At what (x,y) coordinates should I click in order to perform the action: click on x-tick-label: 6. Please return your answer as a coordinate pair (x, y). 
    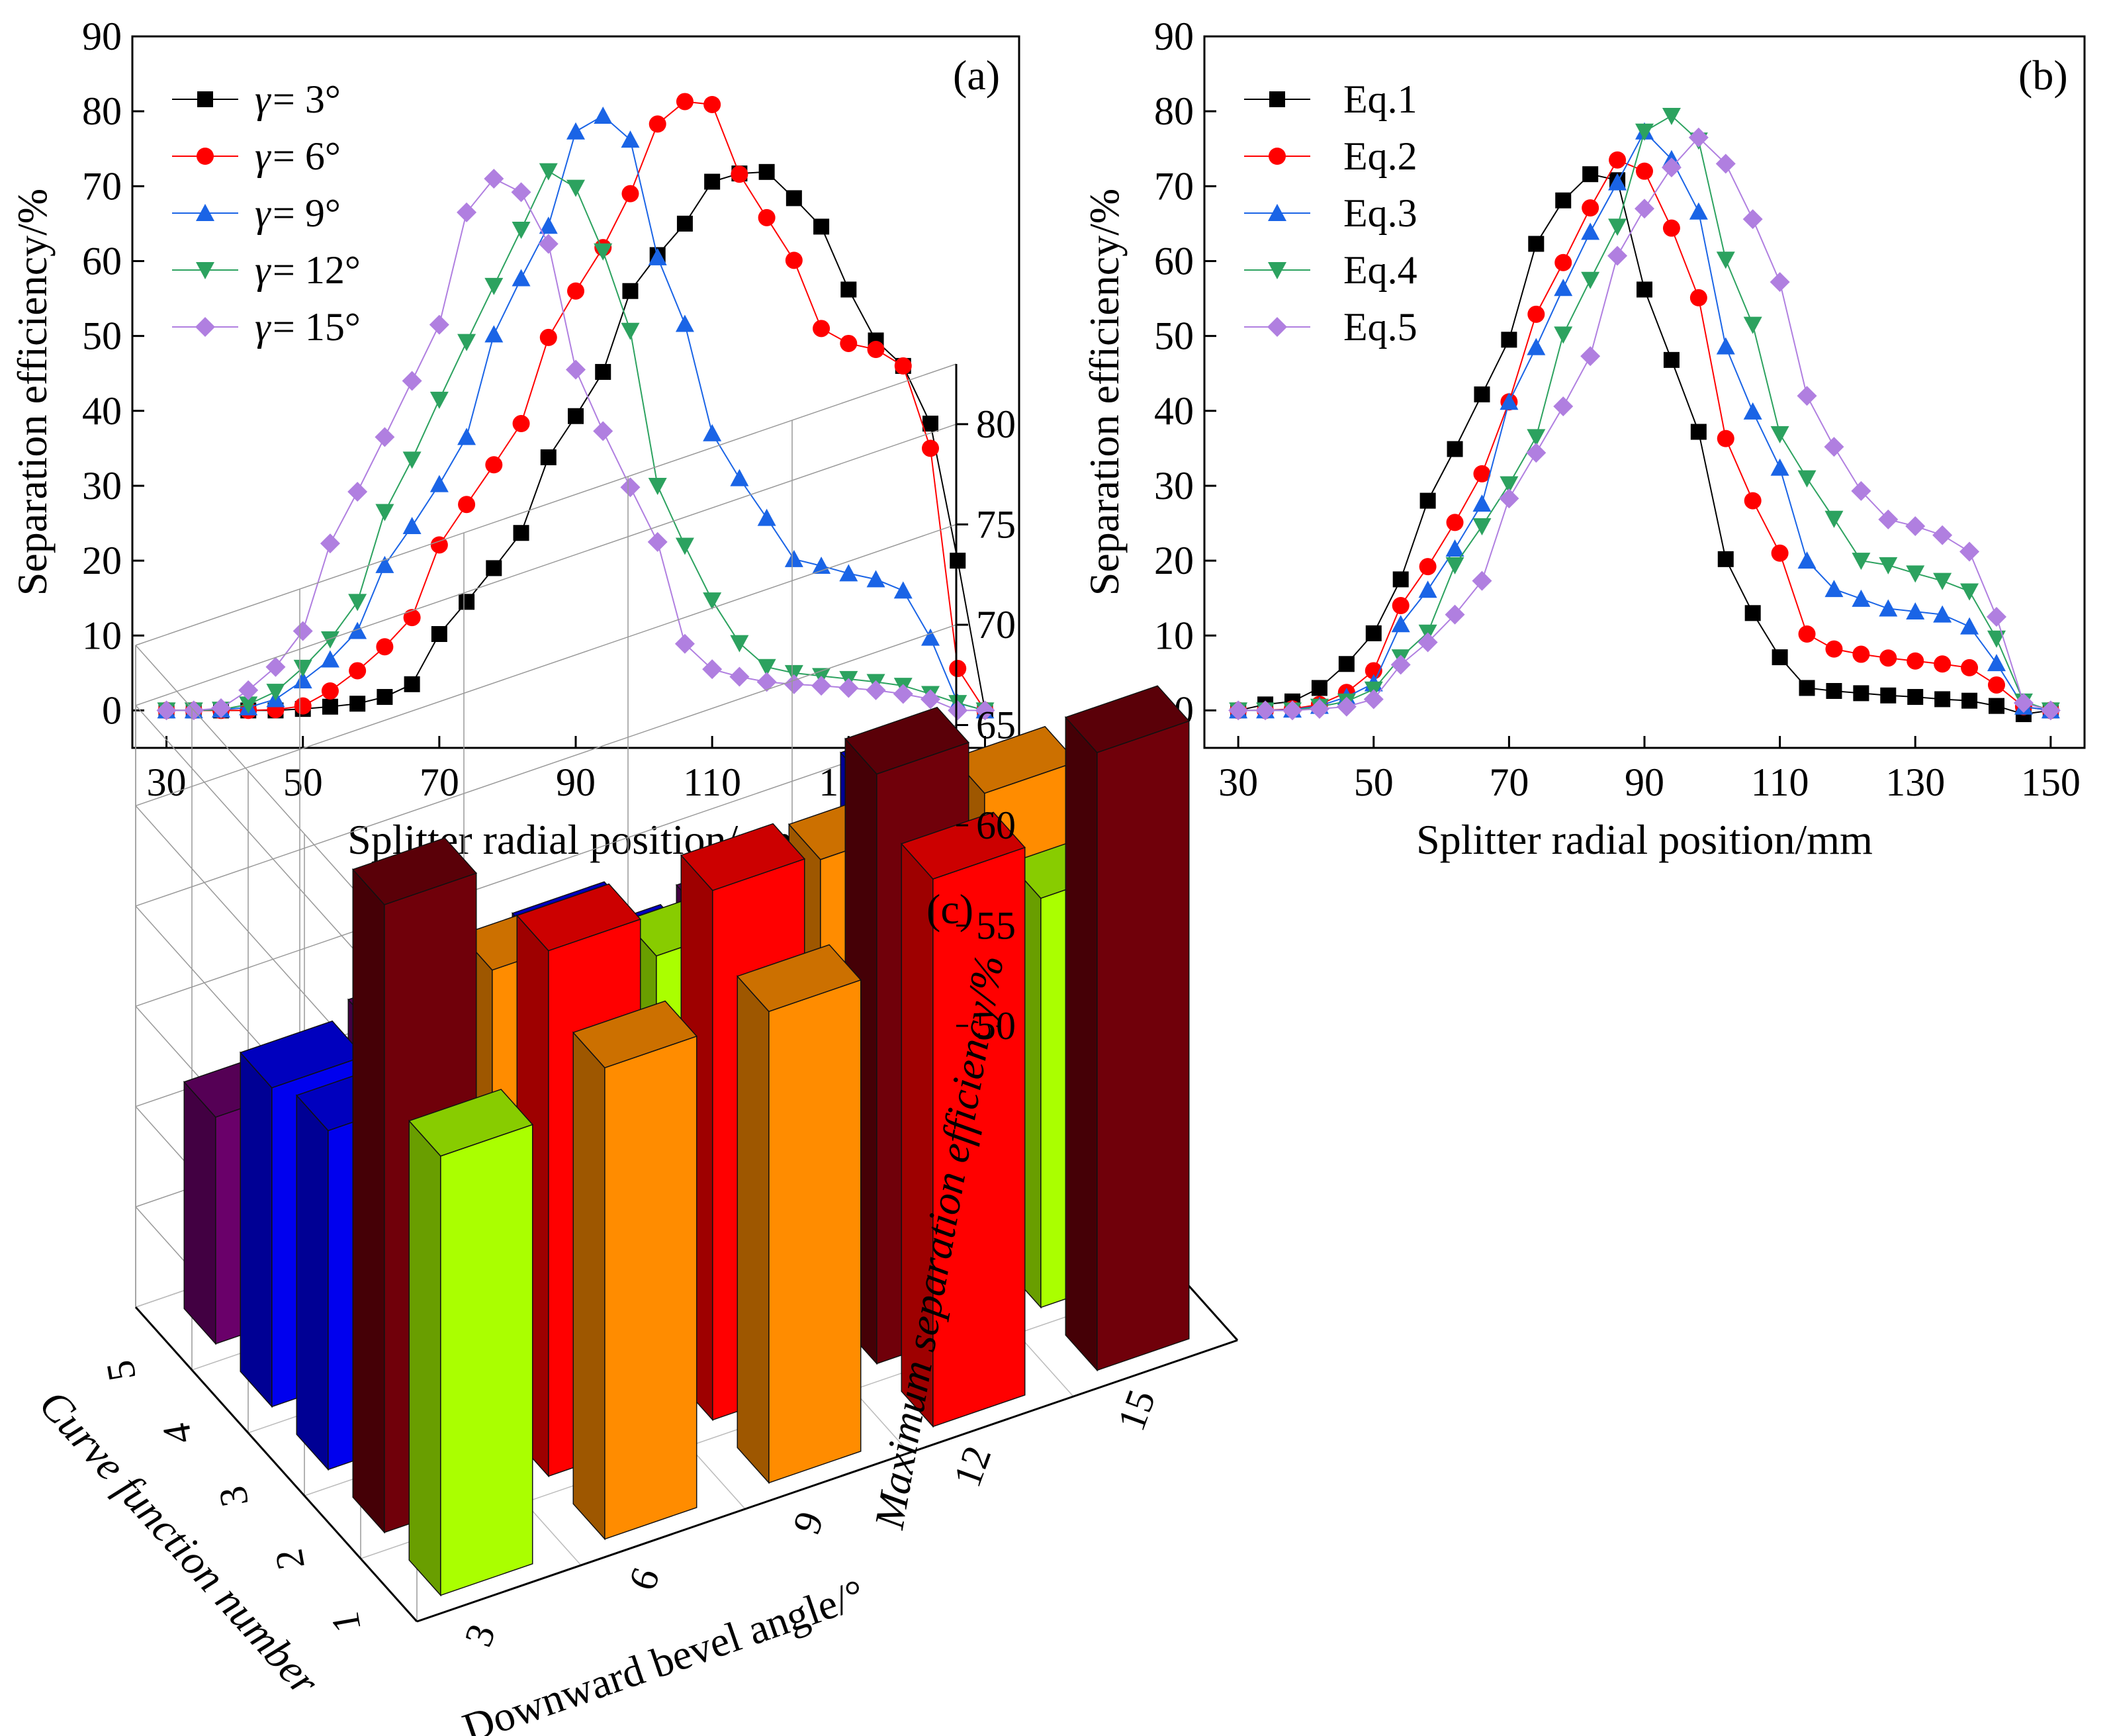
    Looking at the image, I should click on (644, 1579).